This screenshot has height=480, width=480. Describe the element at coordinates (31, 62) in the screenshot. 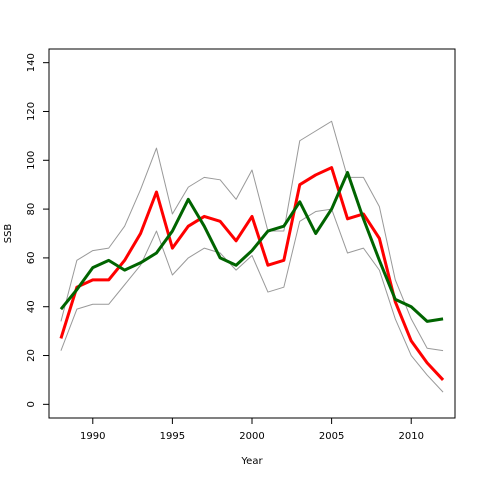

I see `y-tick-label: 140` at that location.